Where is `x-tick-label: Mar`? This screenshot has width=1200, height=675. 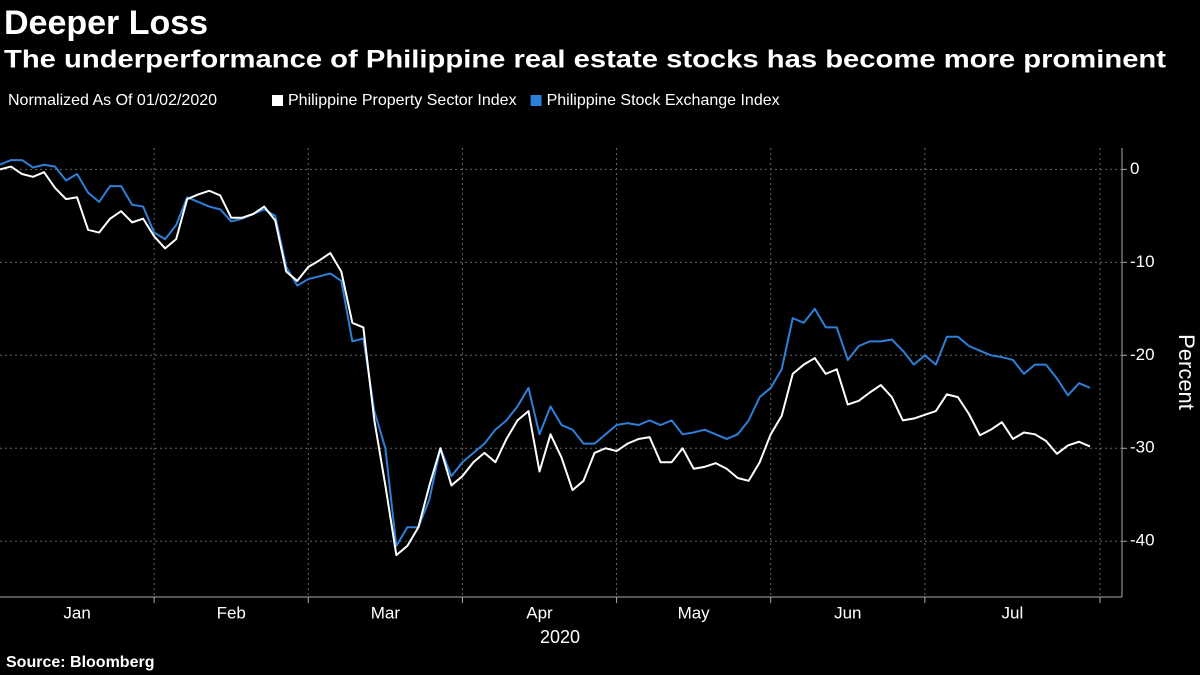 x-tick-label: Mar is located at coordinates (386, 612).